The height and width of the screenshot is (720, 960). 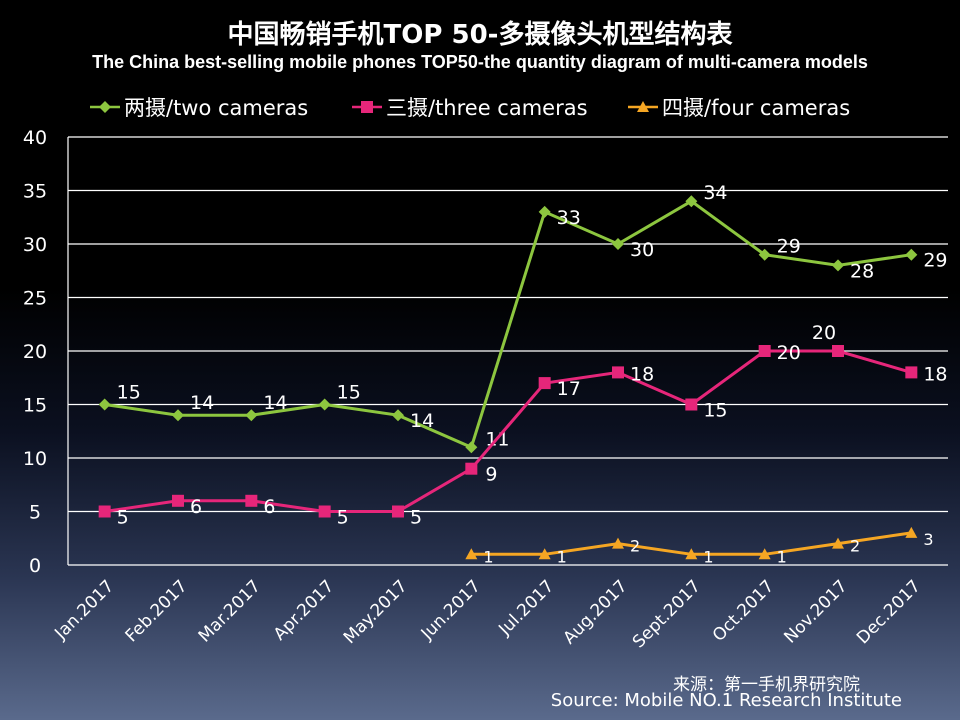 I want to click on x-tick-label: Jun.2017, so click(x=451, y=610).